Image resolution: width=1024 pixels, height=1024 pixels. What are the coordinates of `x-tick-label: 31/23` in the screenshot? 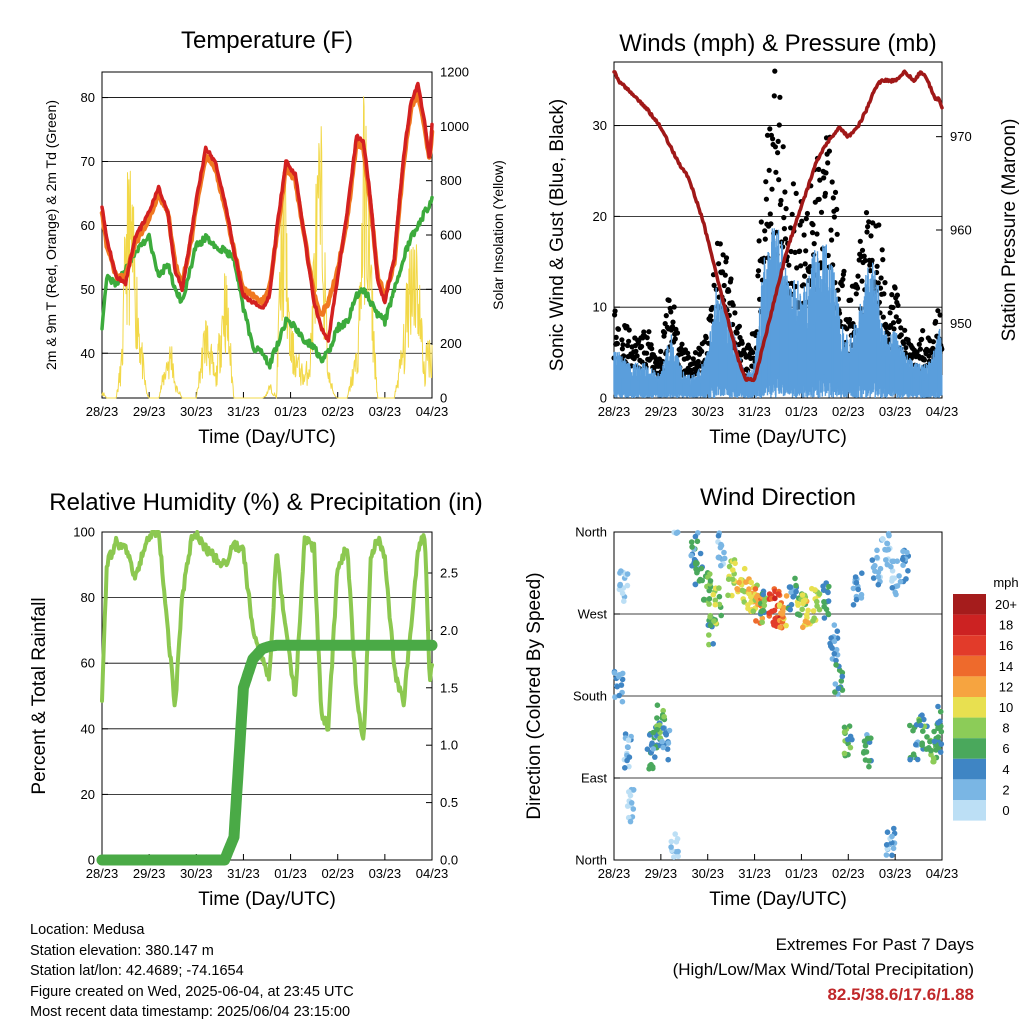 It's located at (754, 873).